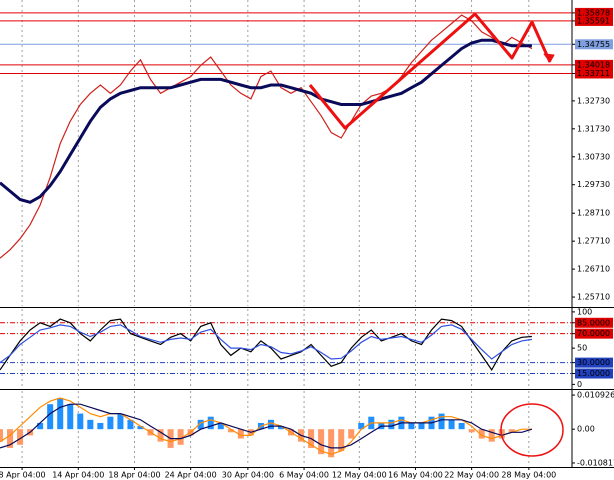  I want to click on y-tick-label: 1.26710, so click(593, 269).